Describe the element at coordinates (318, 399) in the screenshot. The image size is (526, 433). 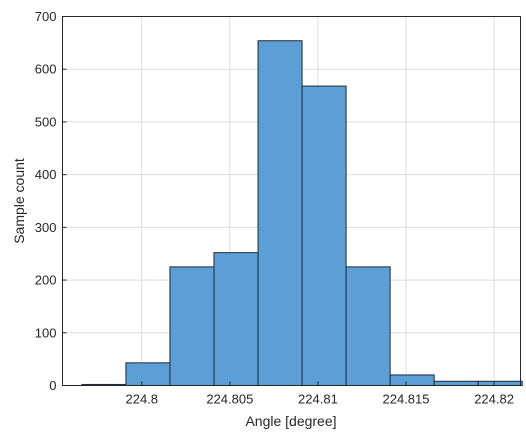
I see `x-tick-label: 224.81` at that location.